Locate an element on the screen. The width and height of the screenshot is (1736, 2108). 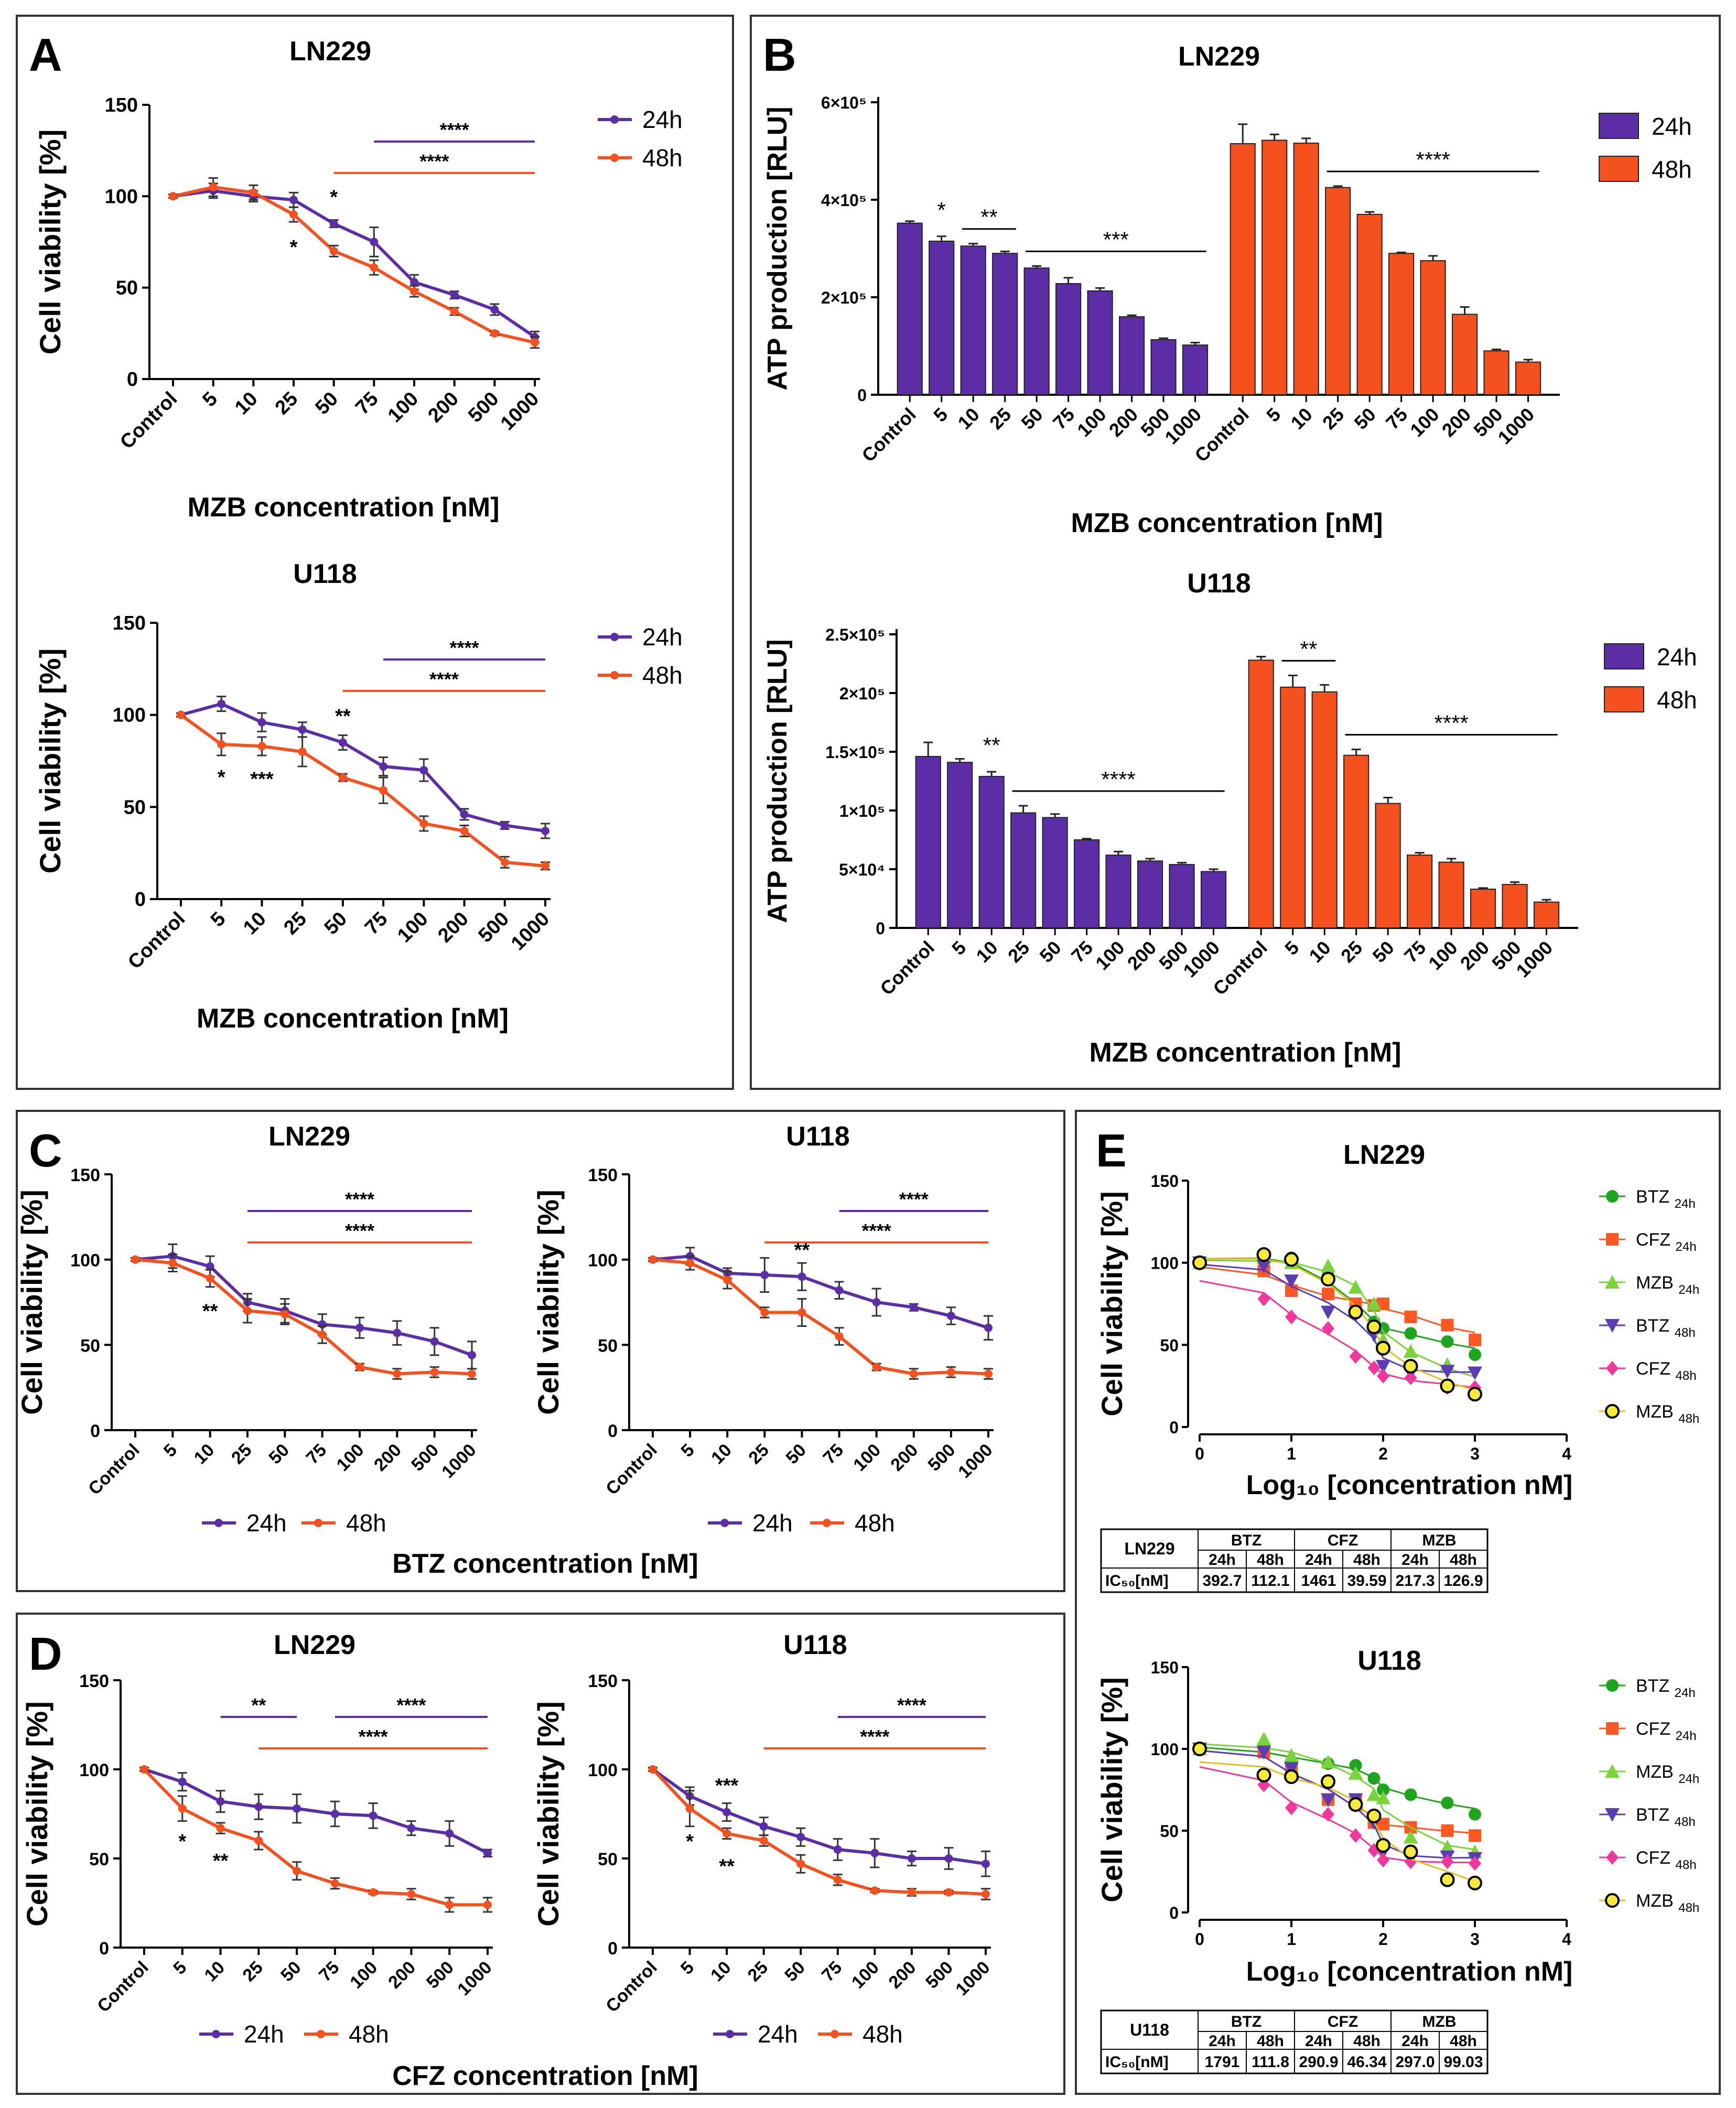
panel-label-b: B is located at coordinates (779, 55).